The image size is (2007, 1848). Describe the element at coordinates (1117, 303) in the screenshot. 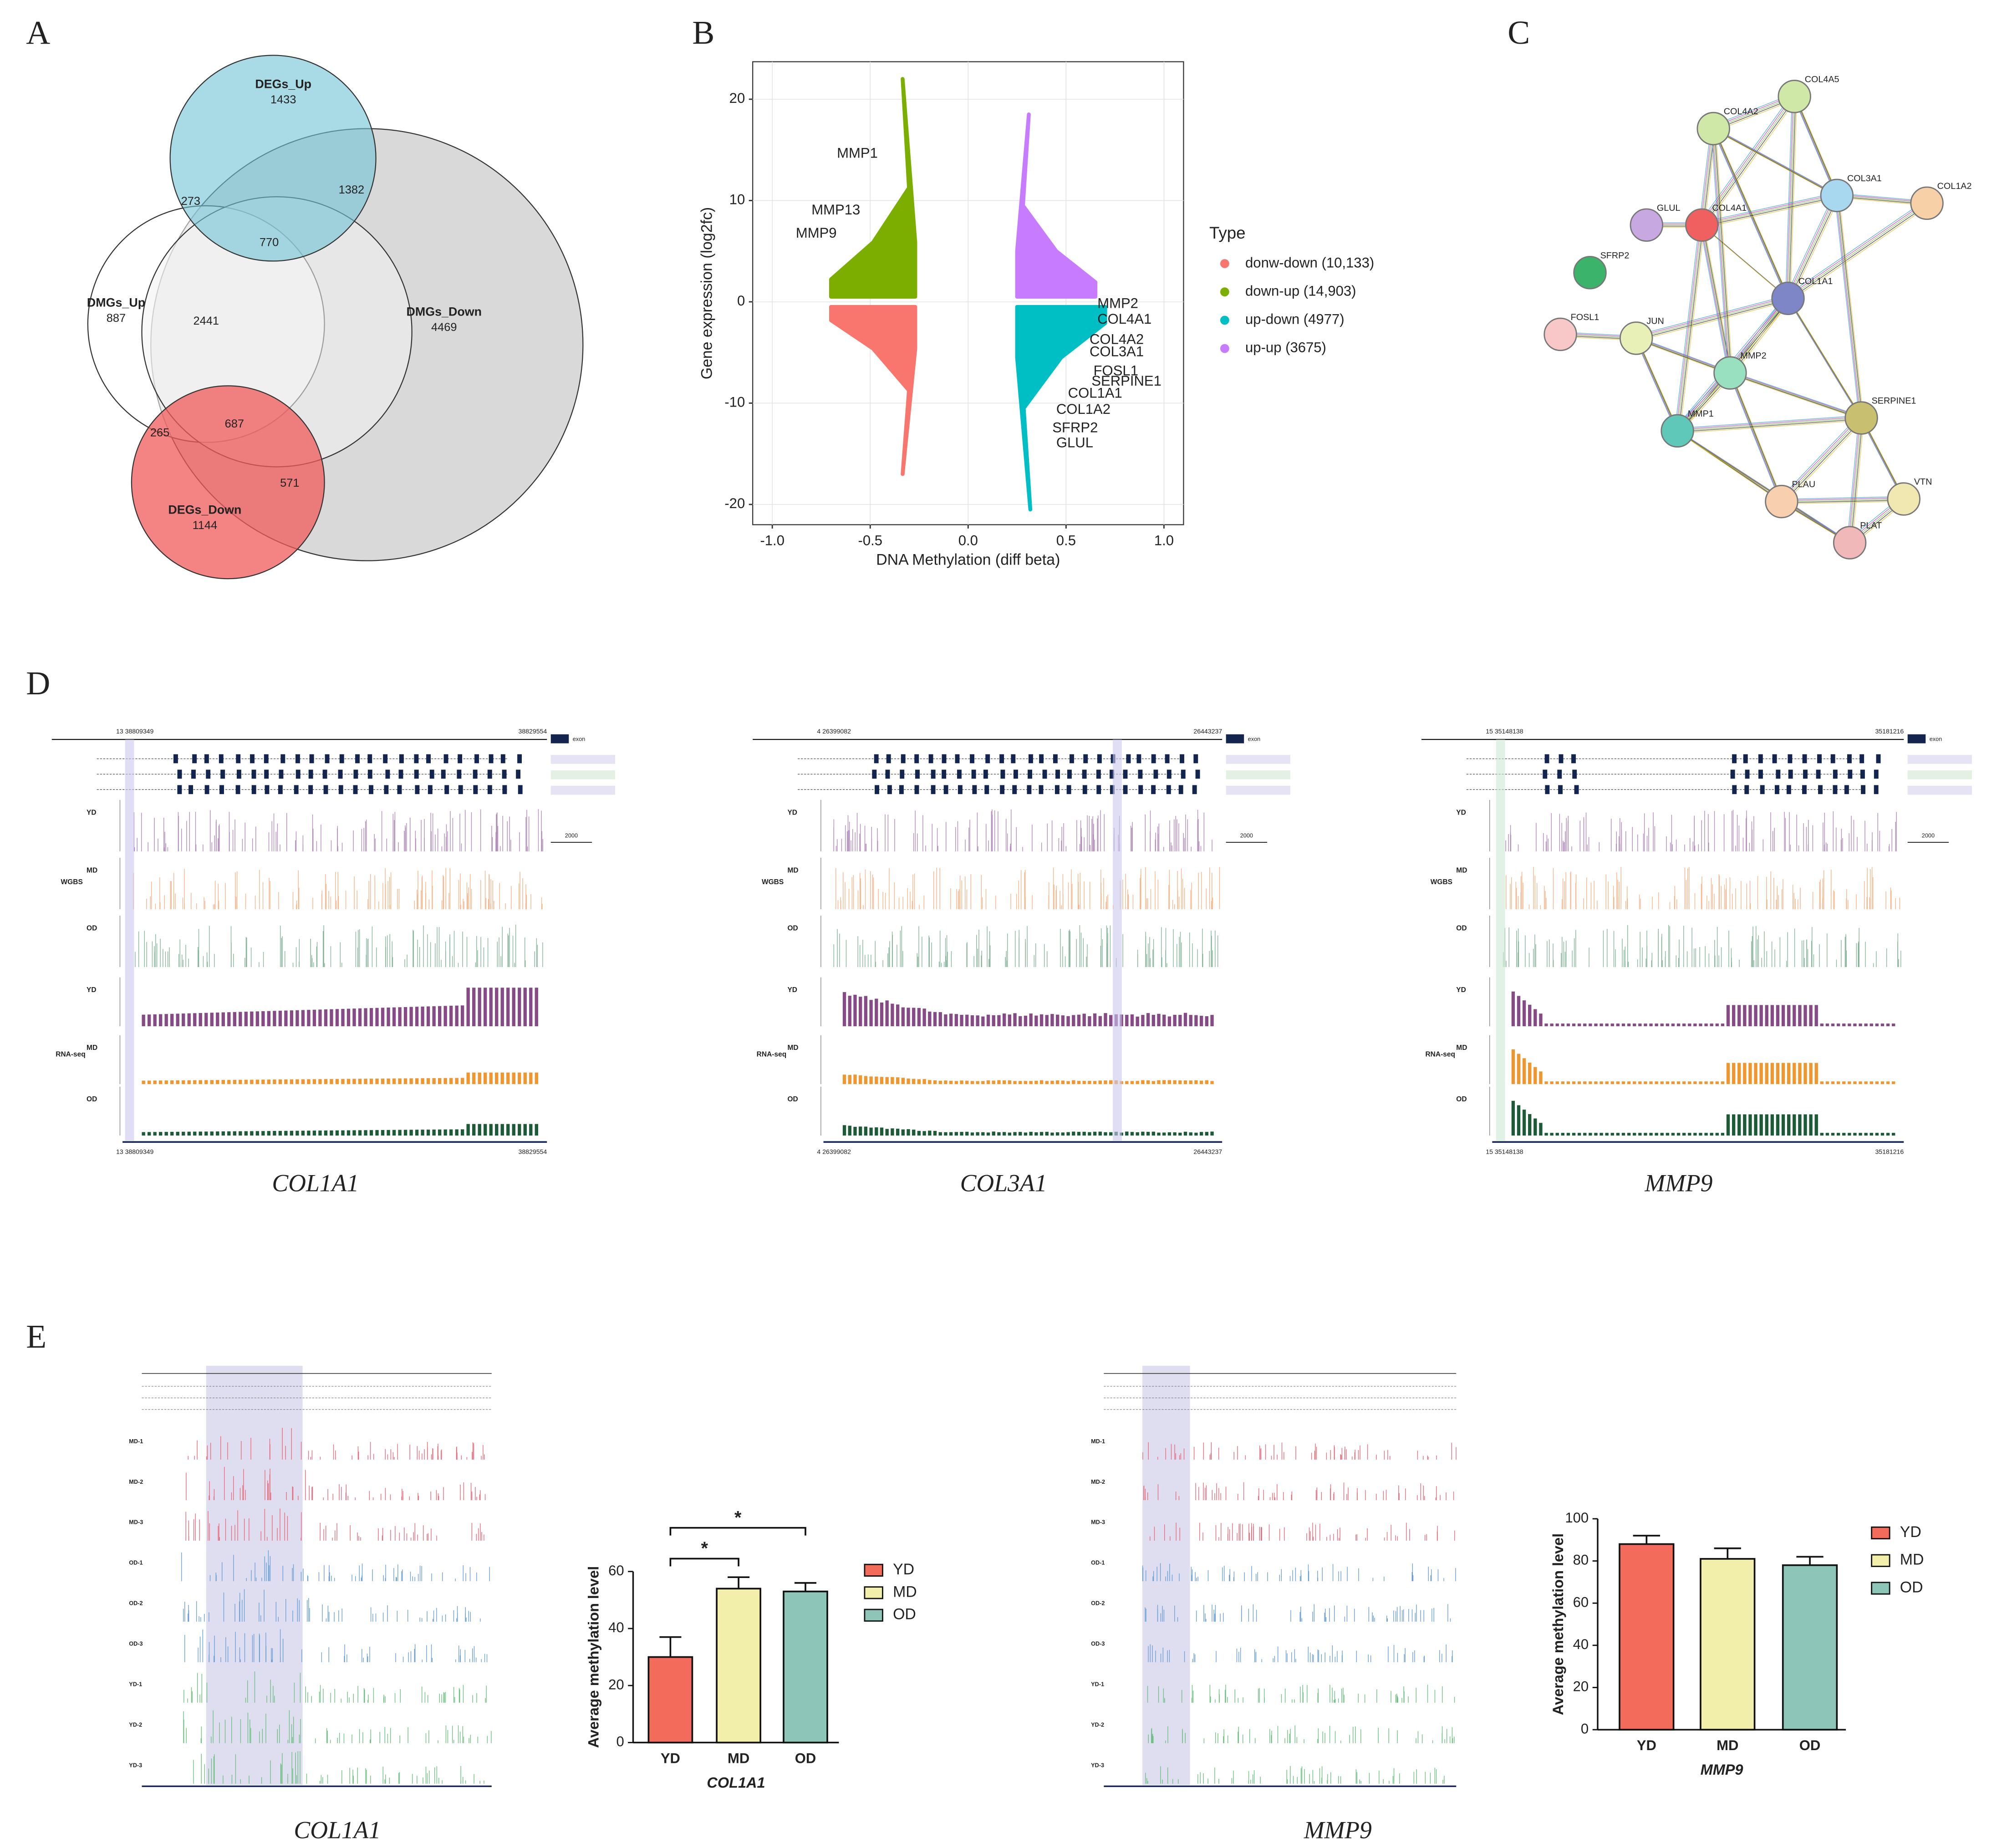

I see `gene-annotation: MMP2` at that location.